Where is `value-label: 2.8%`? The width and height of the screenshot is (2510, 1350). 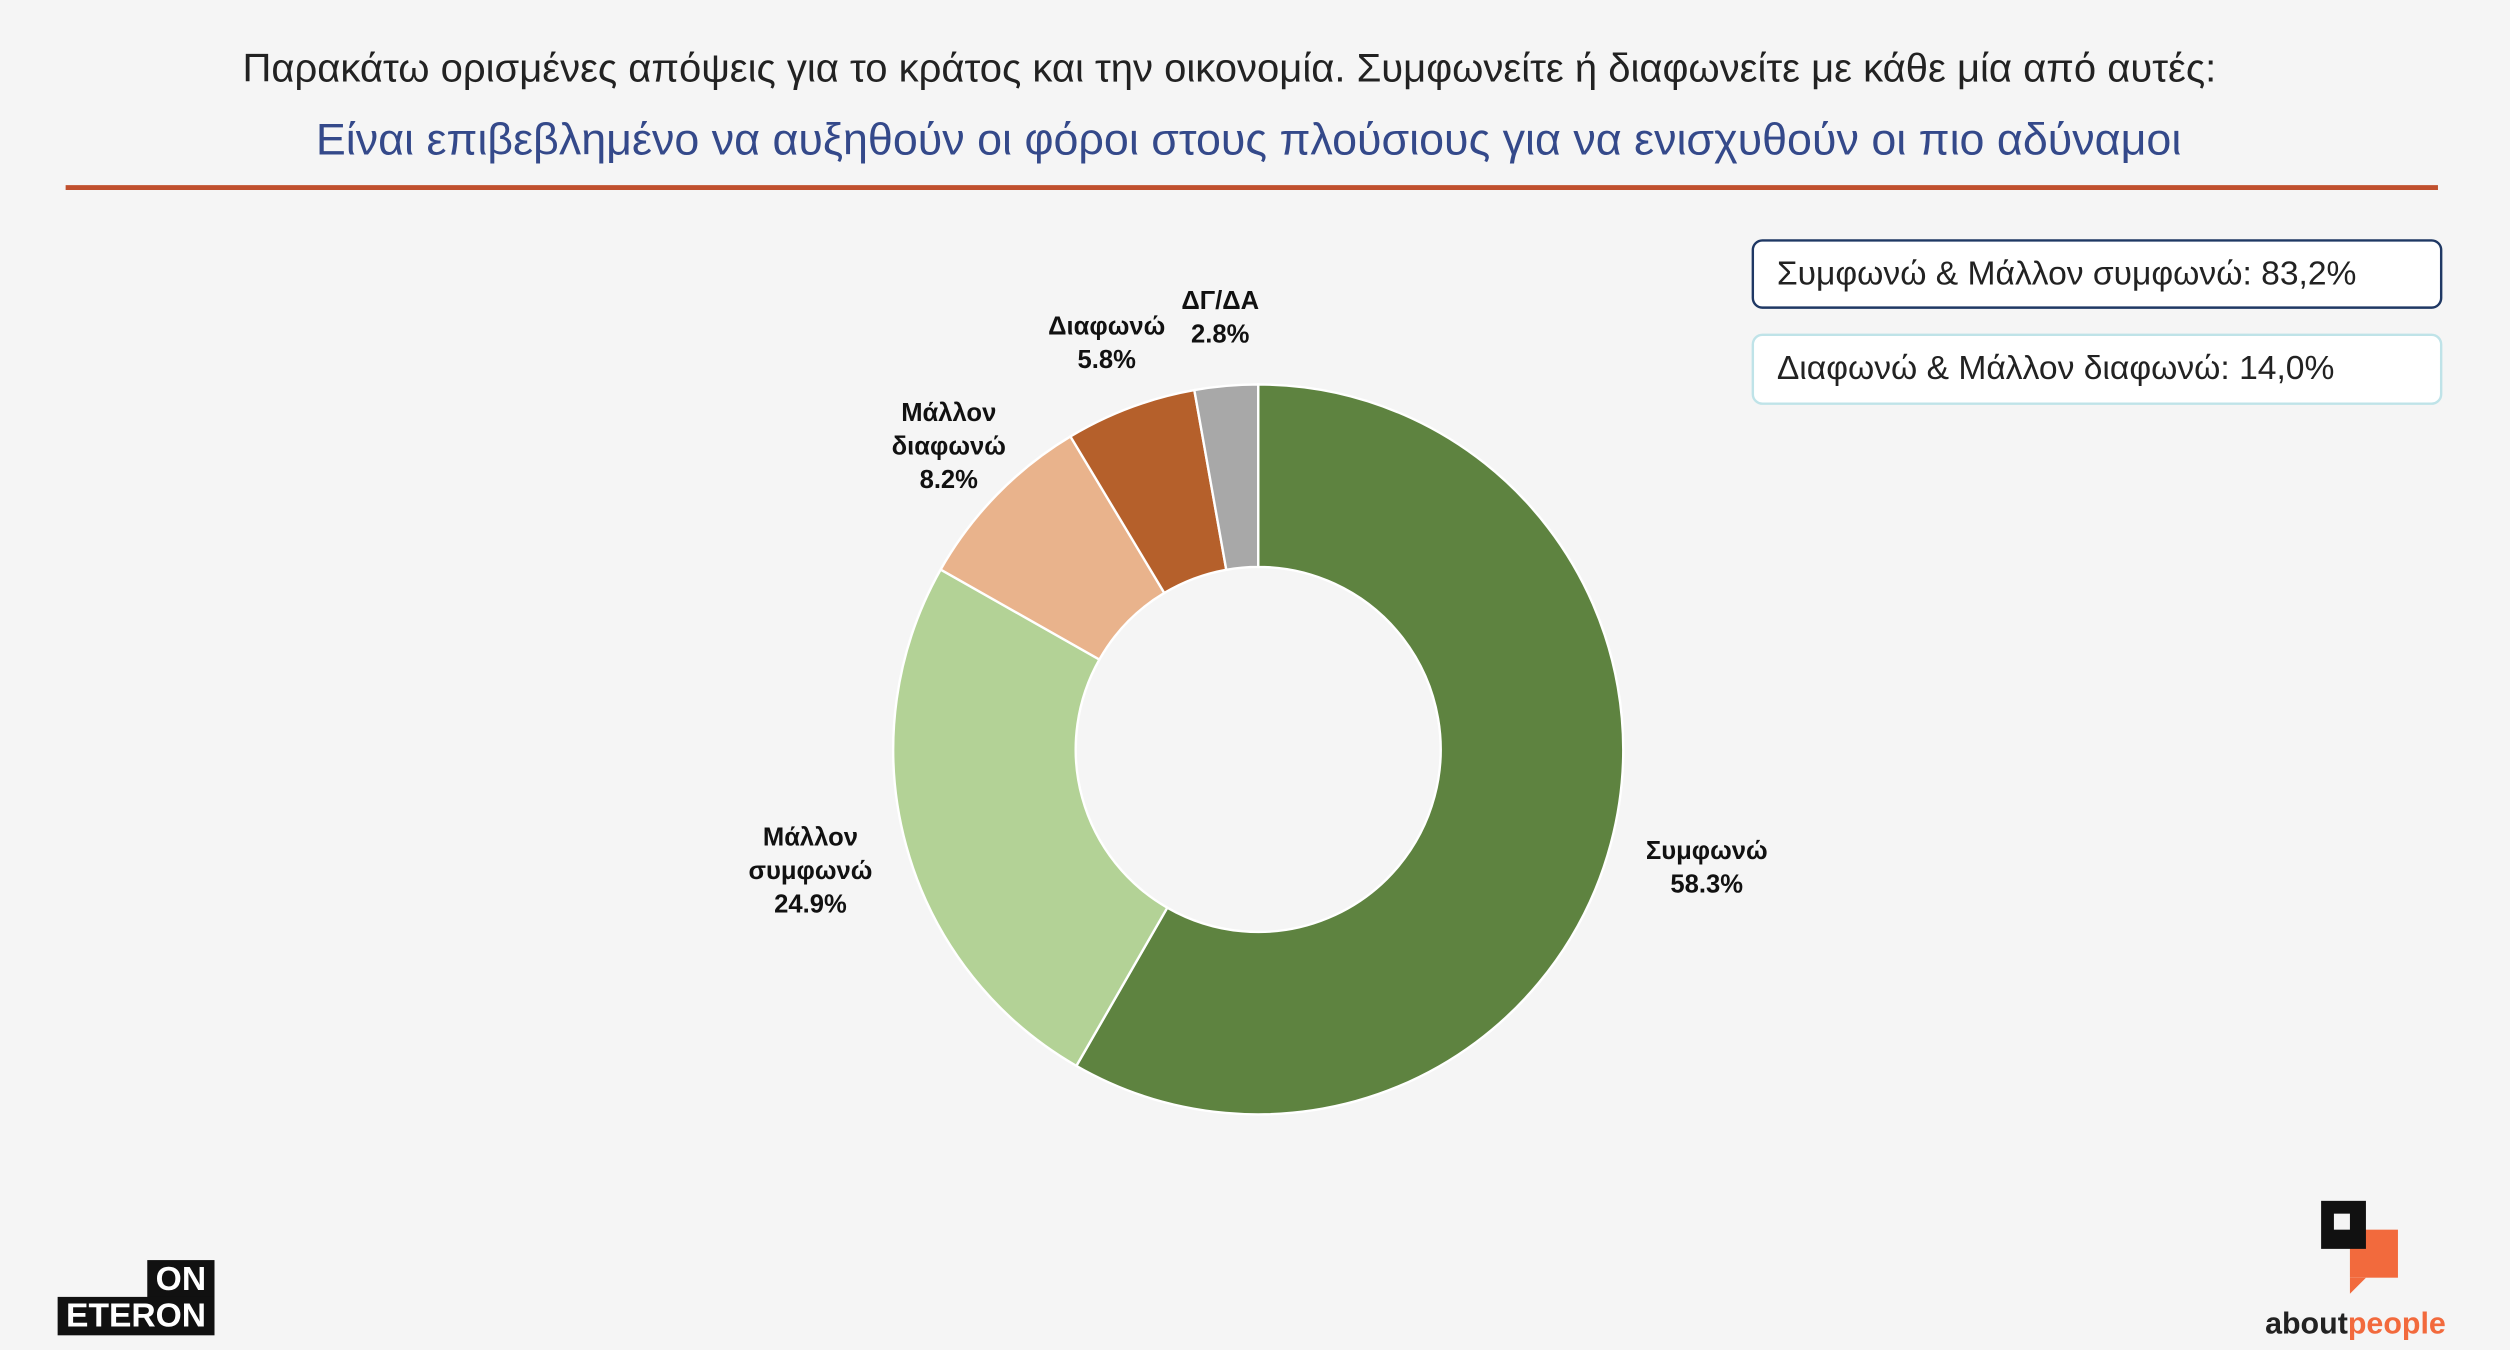
value-label: 2.8% is located at coordinates (1220, 334).